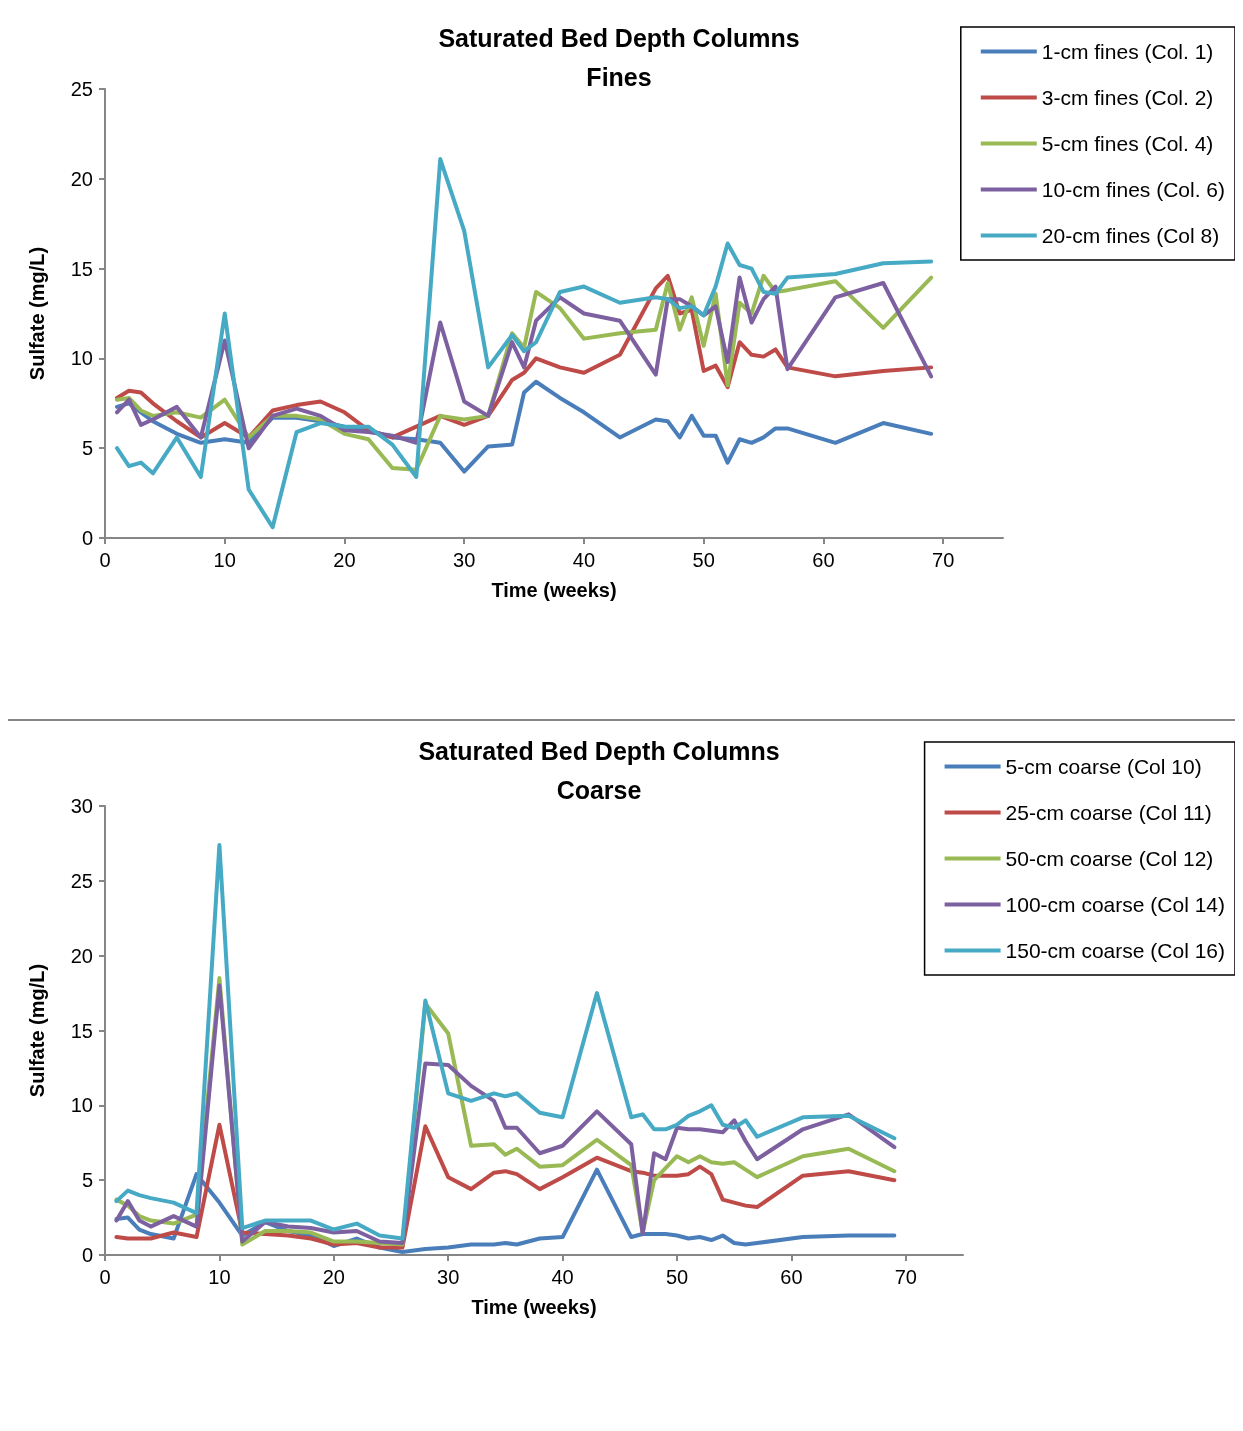 The height and width of the screenshot is (1431, 1243). What do you see at coordinates (1115, 904) in the screenshot?
I see `legend-label: 100-cm coarse (Col 14)` at bounding box center [1115, 904].